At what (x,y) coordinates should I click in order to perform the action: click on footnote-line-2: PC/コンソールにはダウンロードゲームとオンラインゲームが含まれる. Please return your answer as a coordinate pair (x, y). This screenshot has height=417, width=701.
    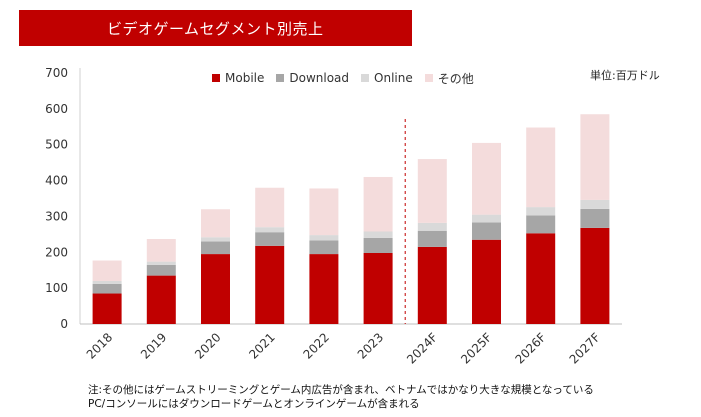
    Looking at the image, I should click on (254, 404).